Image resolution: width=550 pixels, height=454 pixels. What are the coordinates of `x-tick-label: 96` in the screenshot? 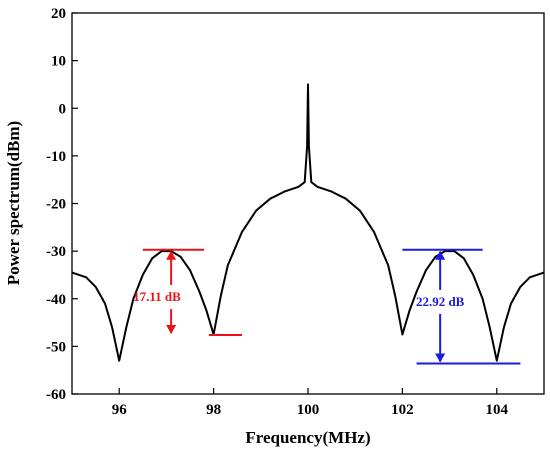 It's located at (120, 410).